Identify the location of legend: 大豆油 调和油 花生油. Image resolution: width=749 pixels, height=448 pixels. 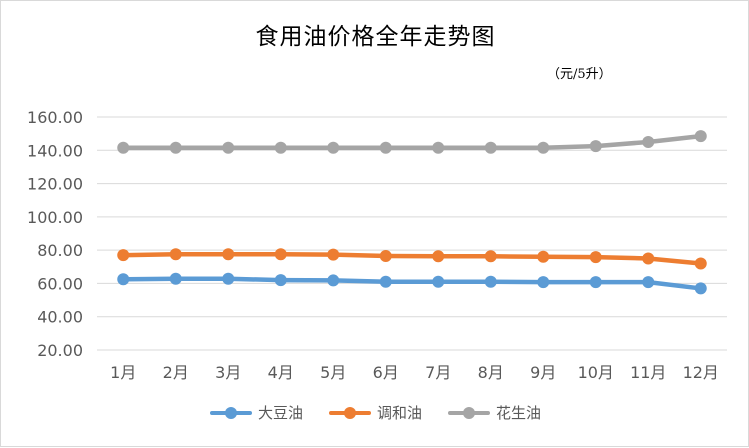
(375, 412).